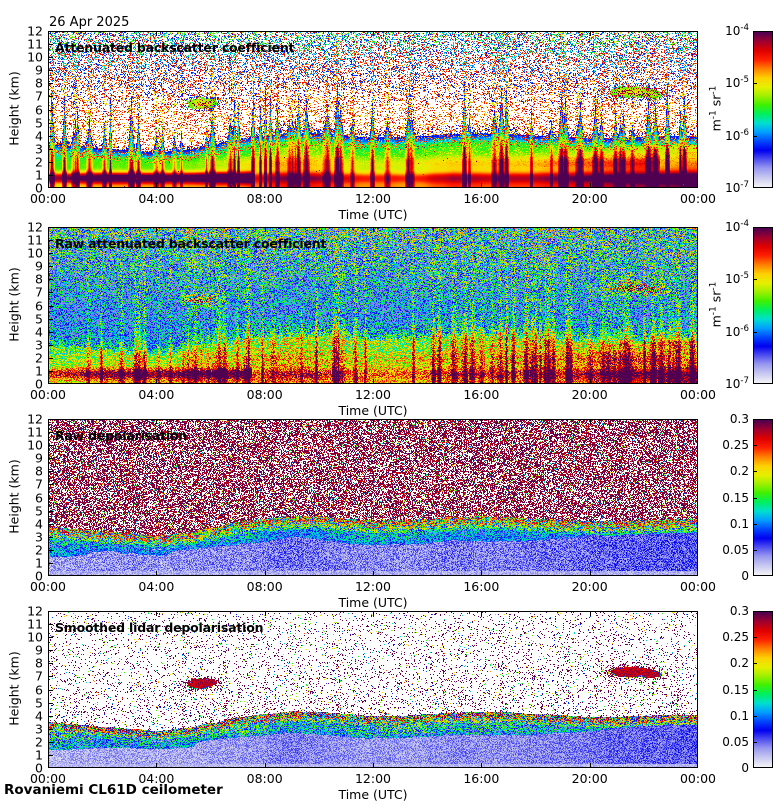 The width and height of the screenshot is (780, 808). Describe the element at coordinates (39, 109) in the screenshot. I see `y-tick-label: 6` at that location.